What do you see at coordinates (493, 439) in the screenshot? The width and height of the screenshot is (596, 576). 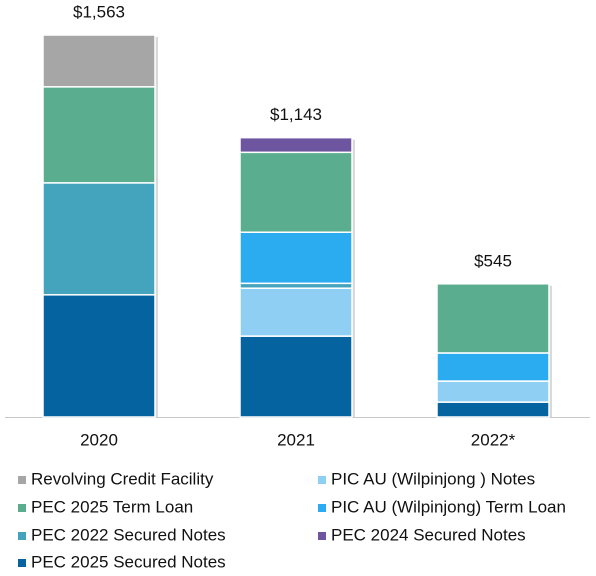 I see `x-tick-label: 2022*` at bounding box center [493, 439].